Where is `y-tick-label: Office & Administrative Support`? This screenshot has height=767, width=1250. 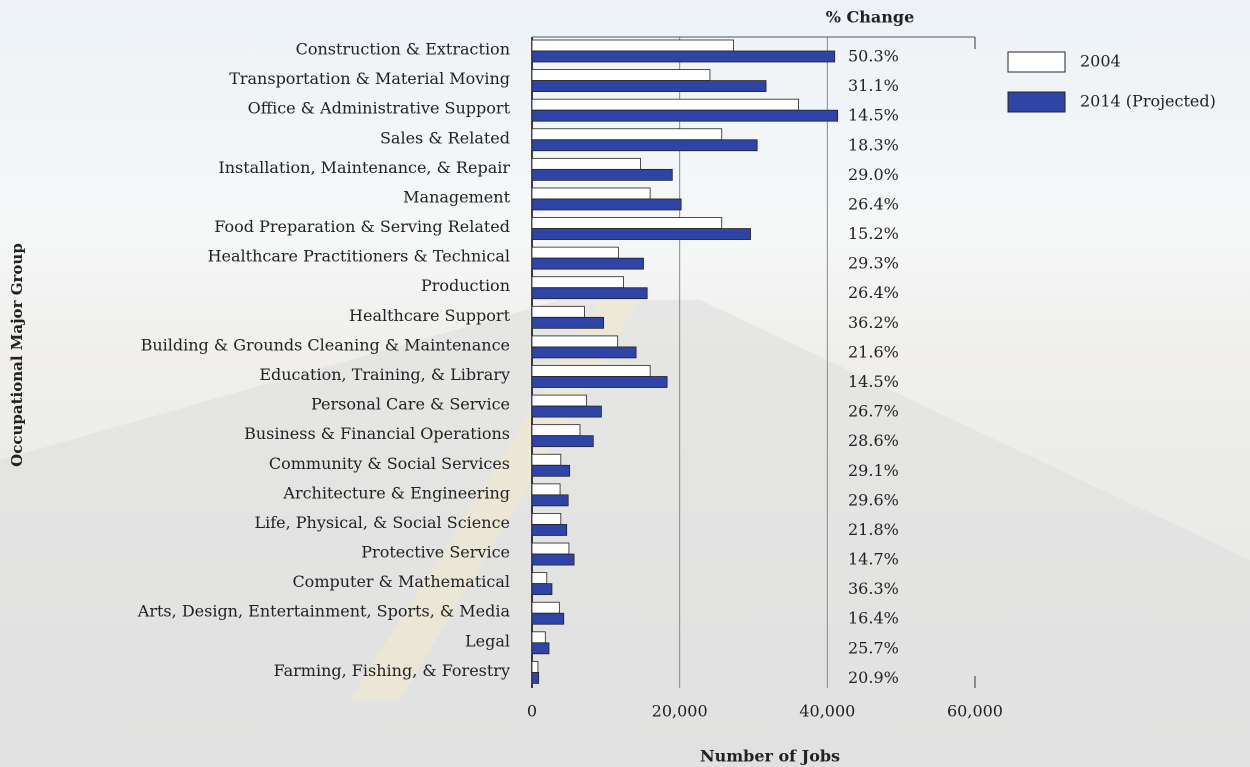 y-tick-label: Office & Administrative Support is located at coordinates (379, 108).